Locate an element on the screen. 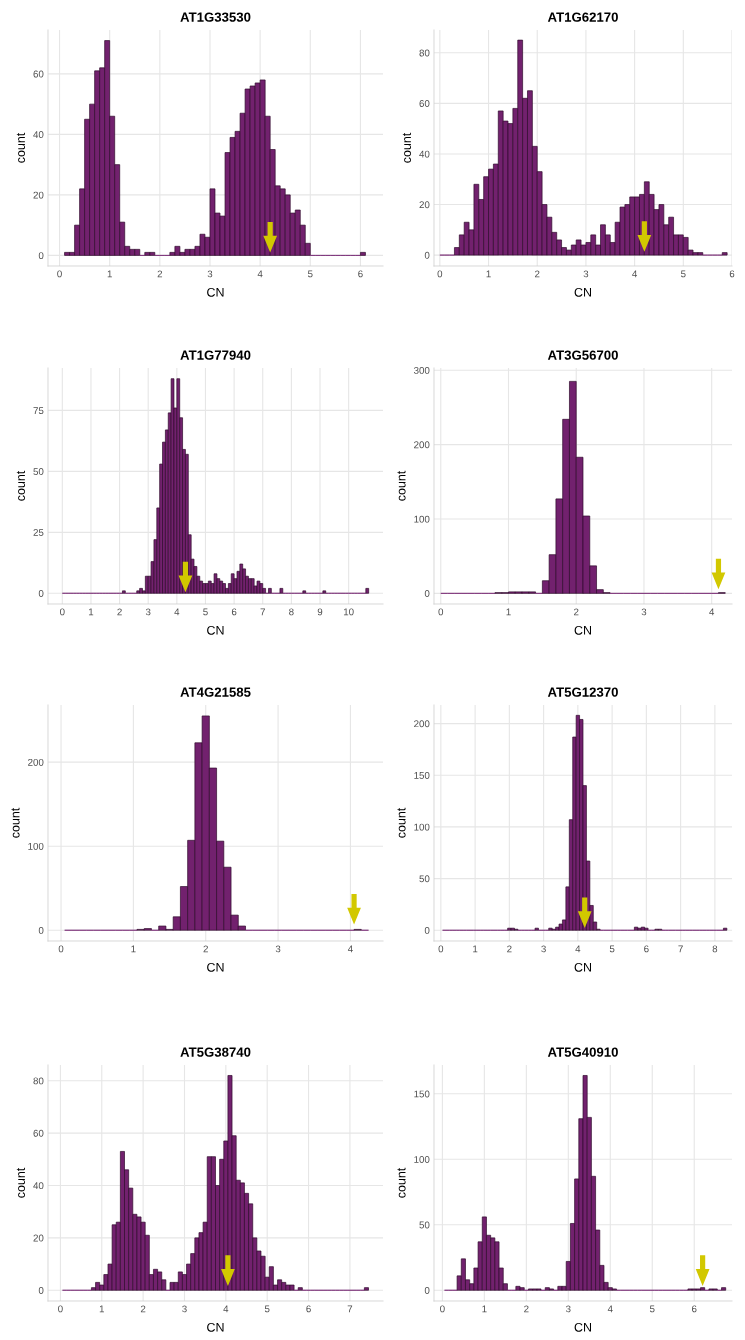  chart-title: AT5G38740 is located at coordinates (215, 1052).